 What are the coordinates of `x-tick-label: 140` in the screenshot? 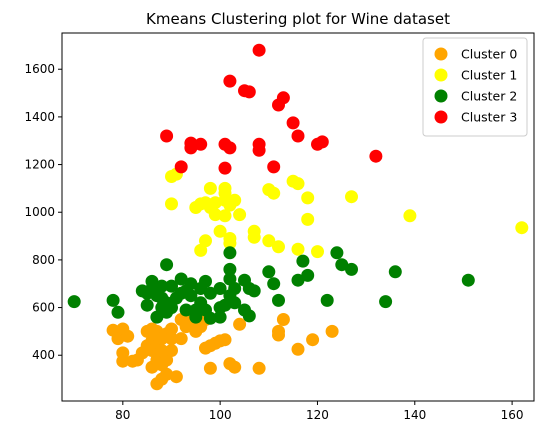 It's located at (414, 415).